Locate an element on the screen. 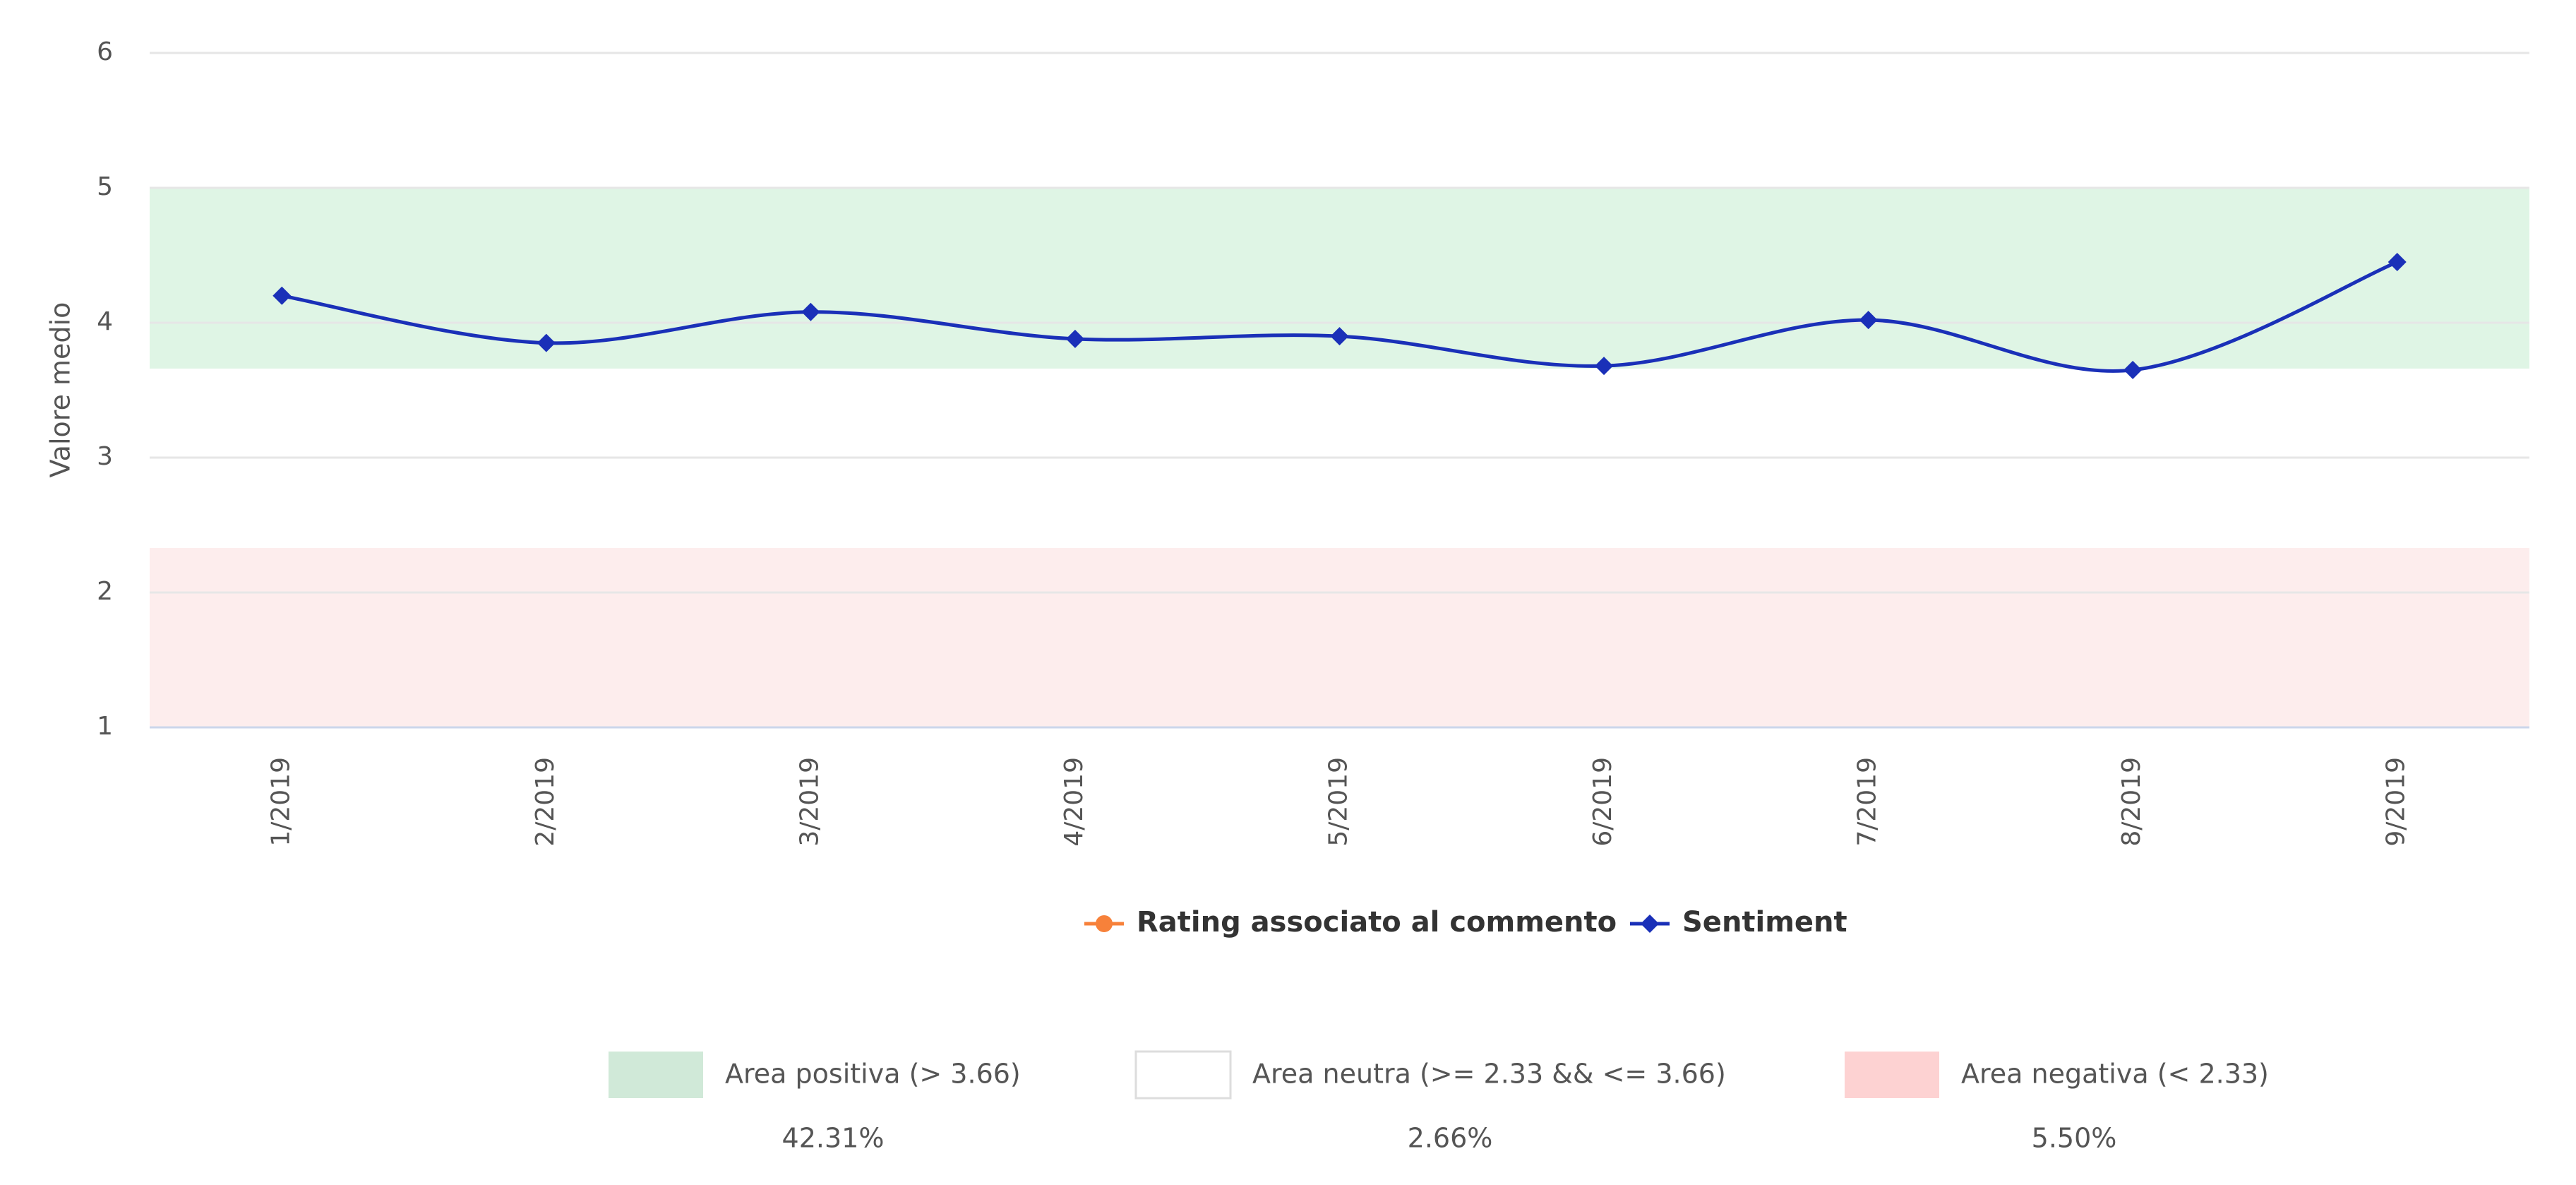 Image resolution: width=2576 pixels, height=1185 pixels. legend-label: Sentiment is located at coordinates (1764, 922).